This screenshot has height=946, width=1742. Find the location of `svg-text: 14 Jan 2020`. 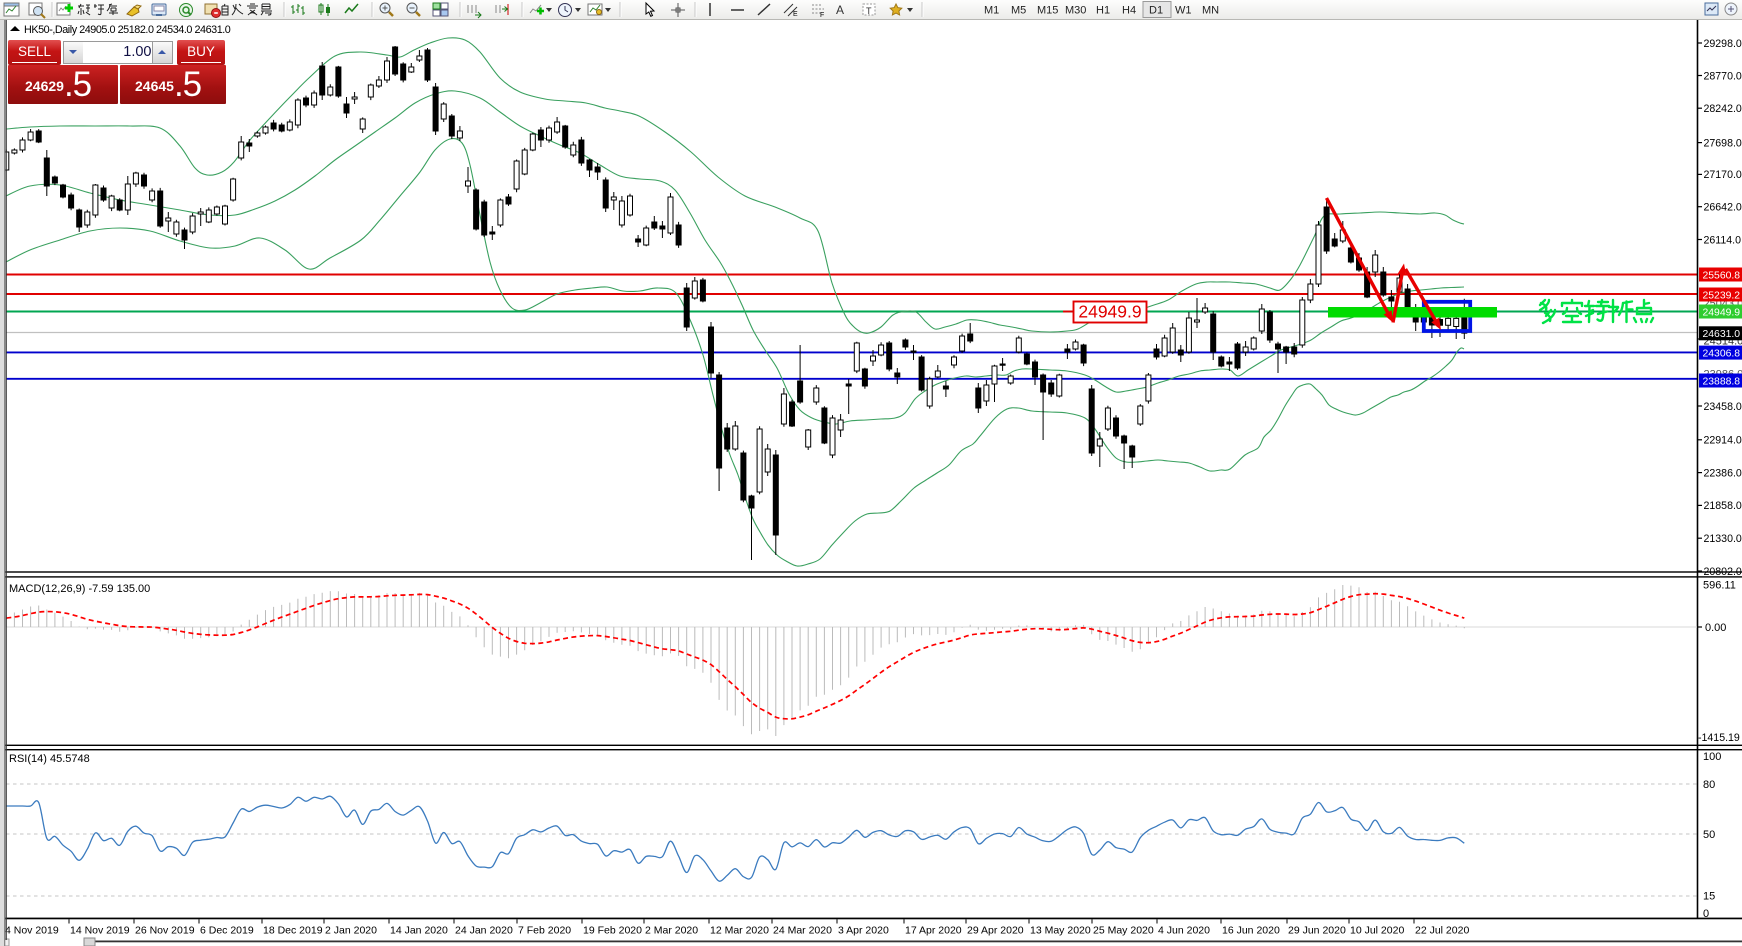

svg-text: 14 Jan 2020 is located at coordinates (419, 931).